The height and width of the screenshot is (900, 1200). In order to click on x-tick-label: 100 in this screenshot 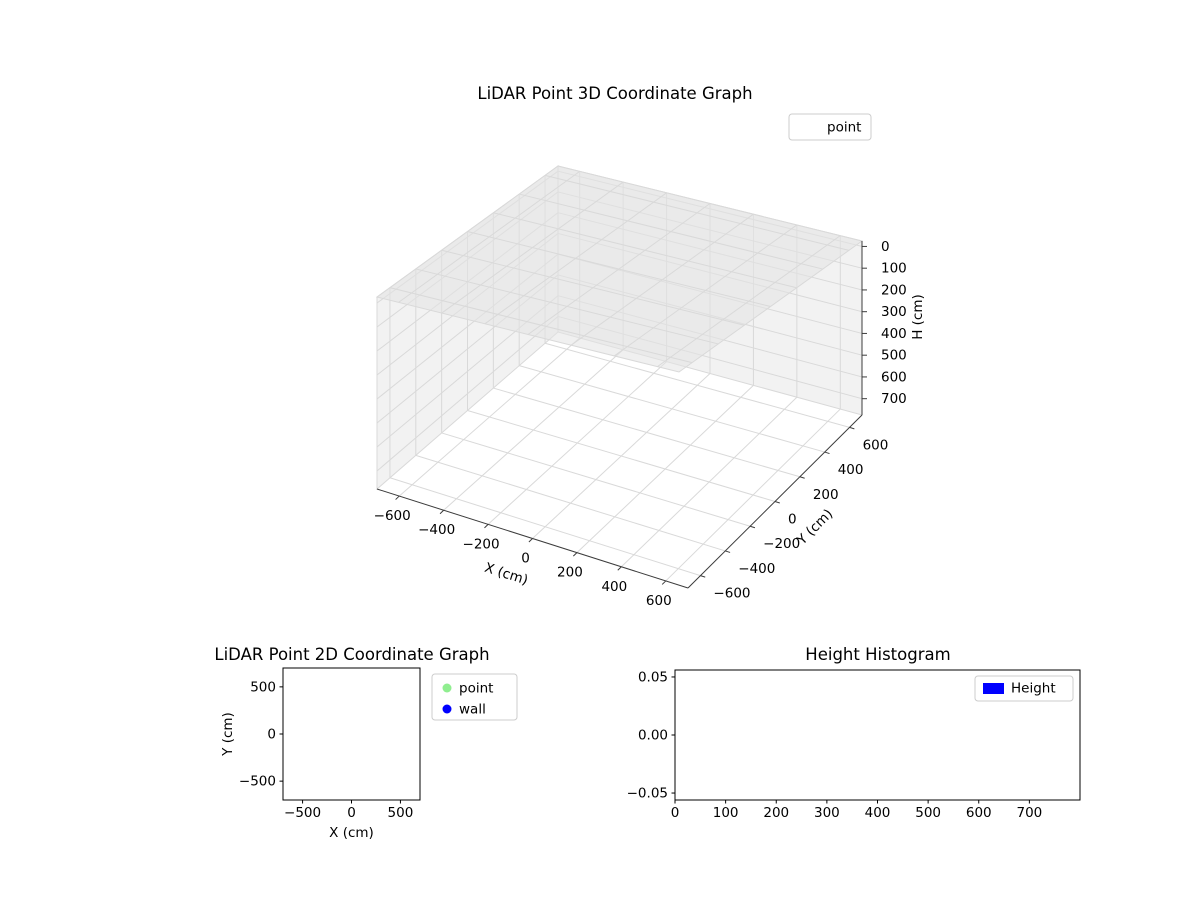, I will do `click(726, 813)`.